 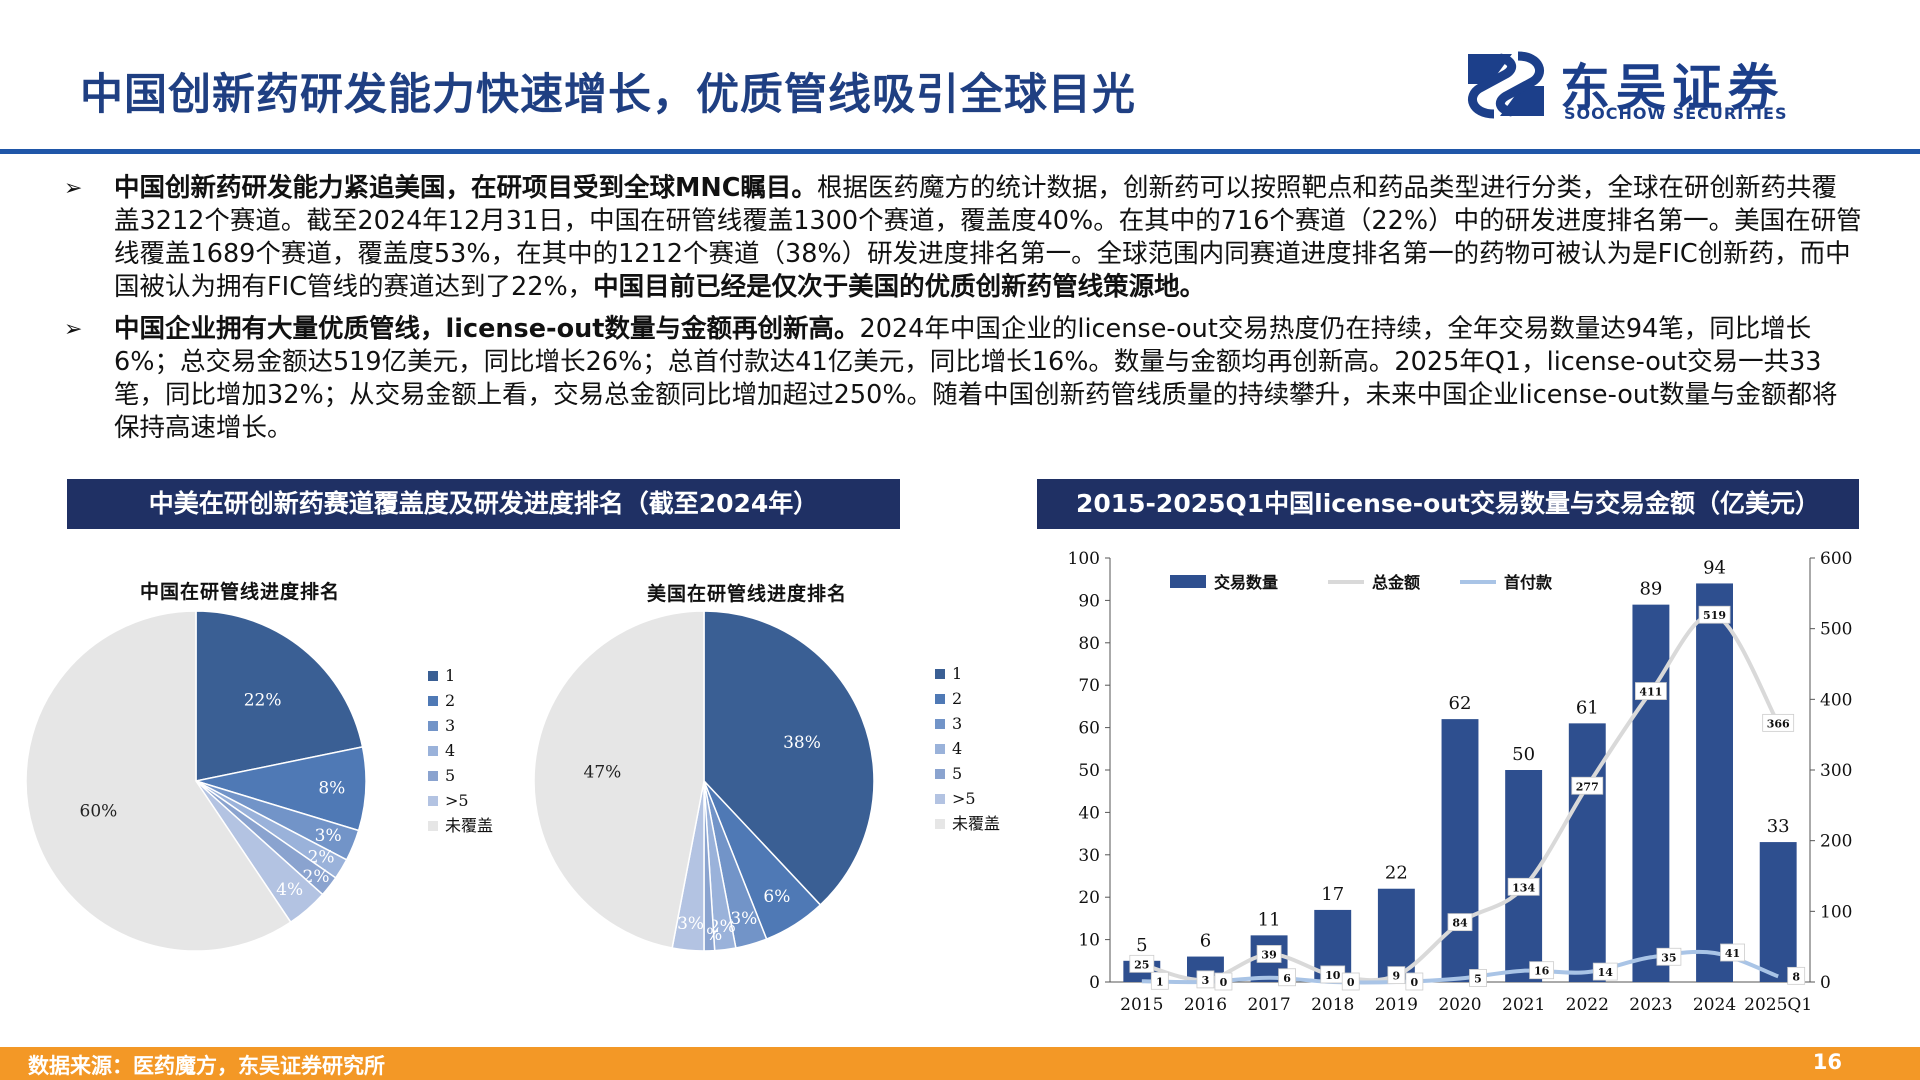 What do you see at coordinates (1094, 983) in the screenshot?
I see `y-tick-label-left: 0` at bounding box center [1094, 983].